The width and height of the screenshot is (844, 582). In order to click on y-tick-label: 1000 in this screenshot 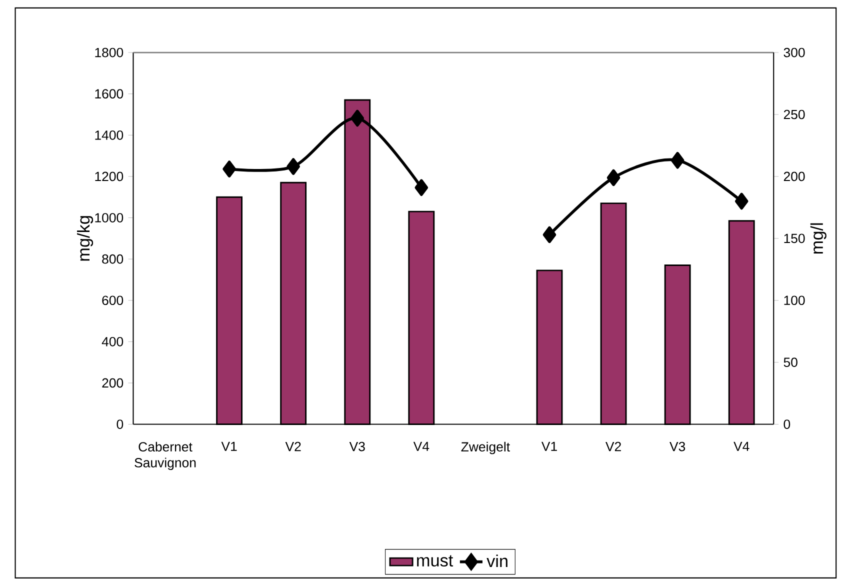, I will do `click(109, 217)`.